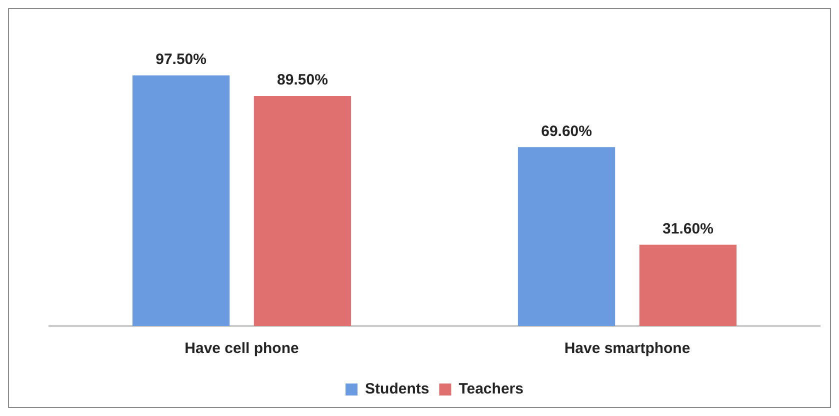  Describe the element at coordinates (302, 80) in the screenshot. I see `data-label: 89.50%` at that location.